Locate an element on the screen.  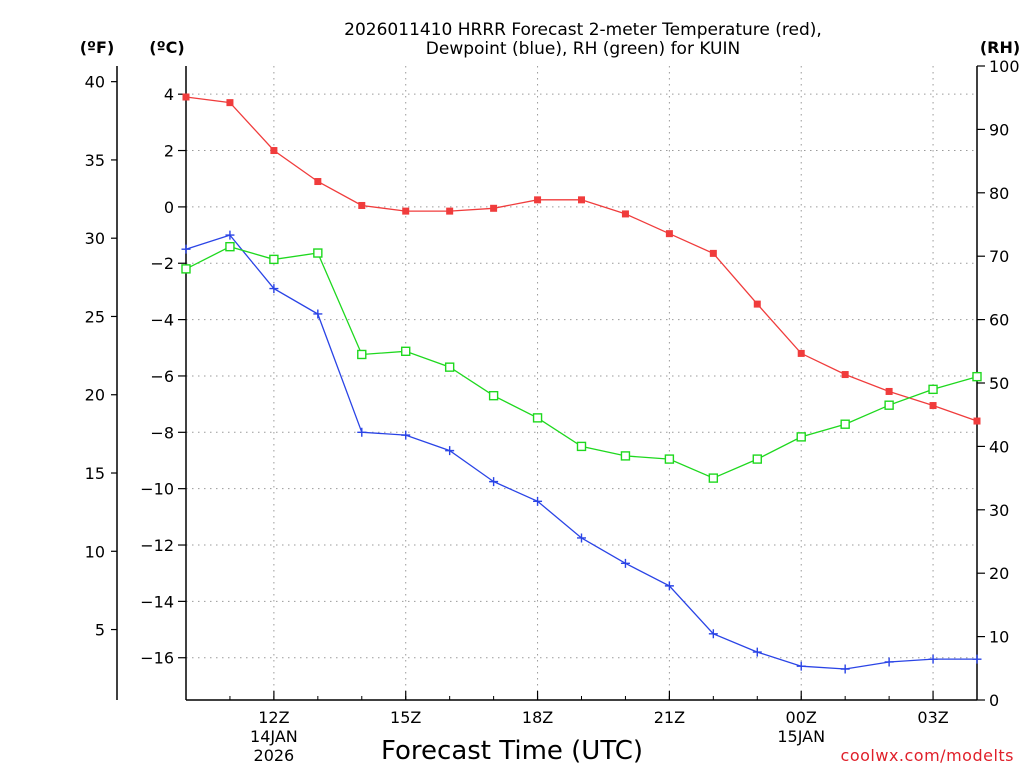
rh-tick-label: 90 is located at coordinates (999, 129).